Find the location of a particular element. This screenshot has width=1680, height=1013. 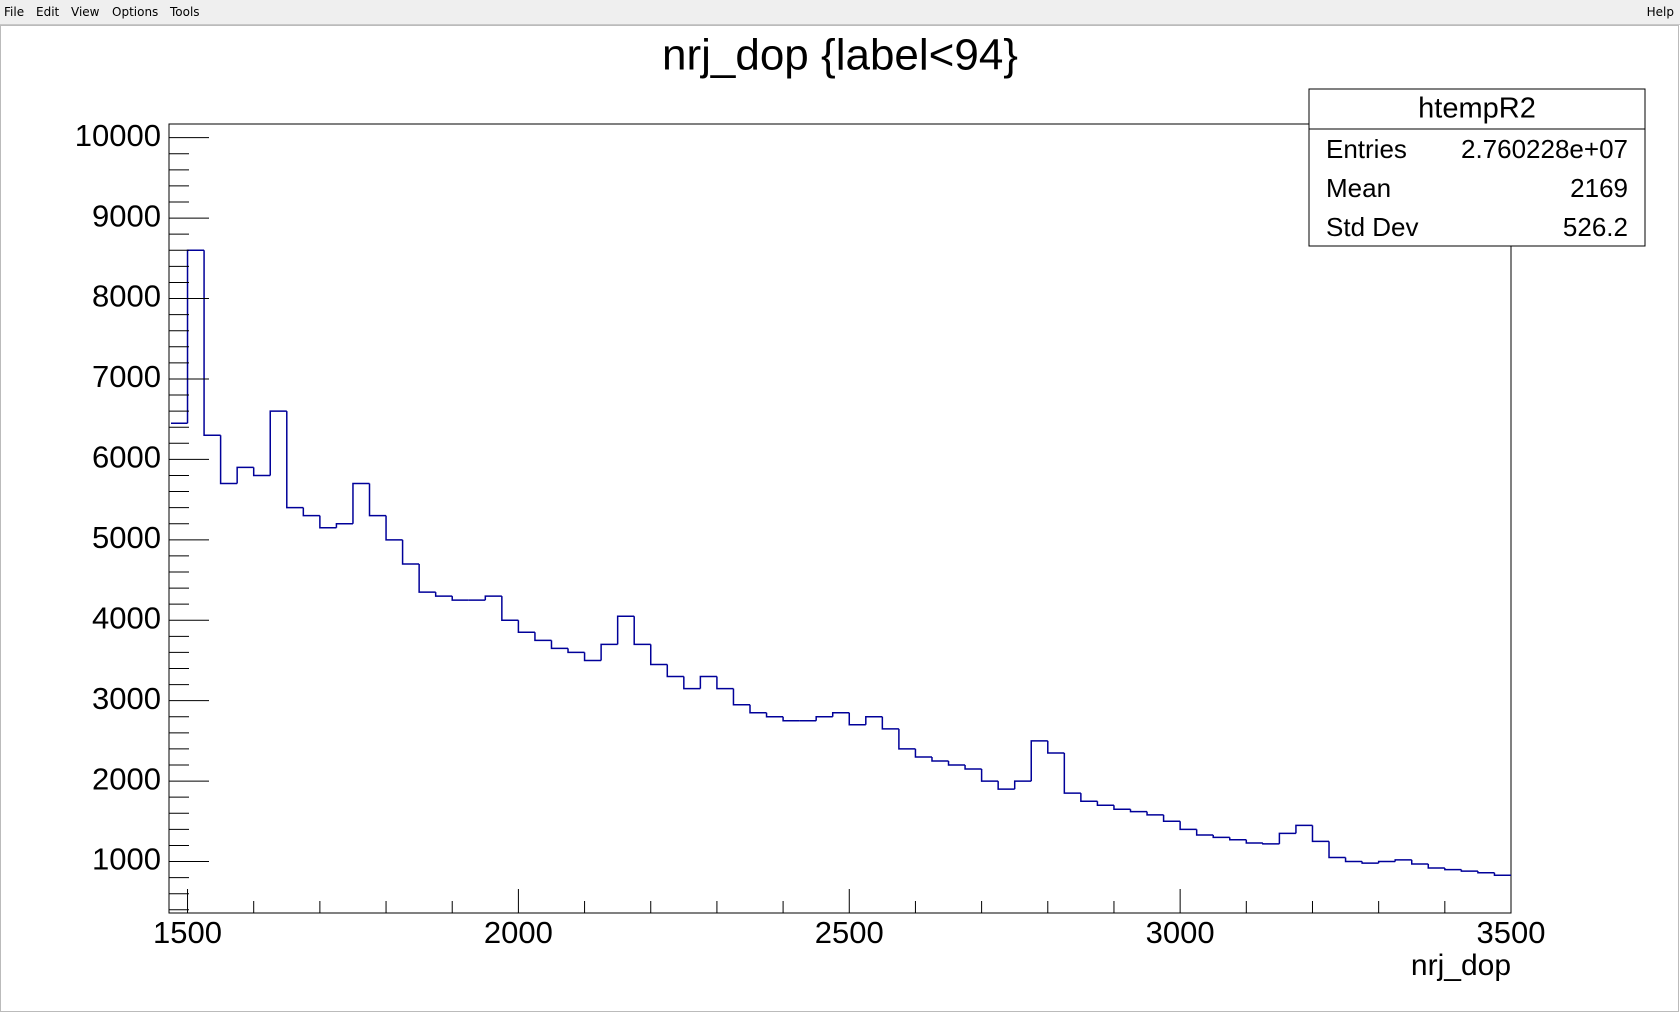

stats-title: htempR2 is located at coordinates (1477, 109).